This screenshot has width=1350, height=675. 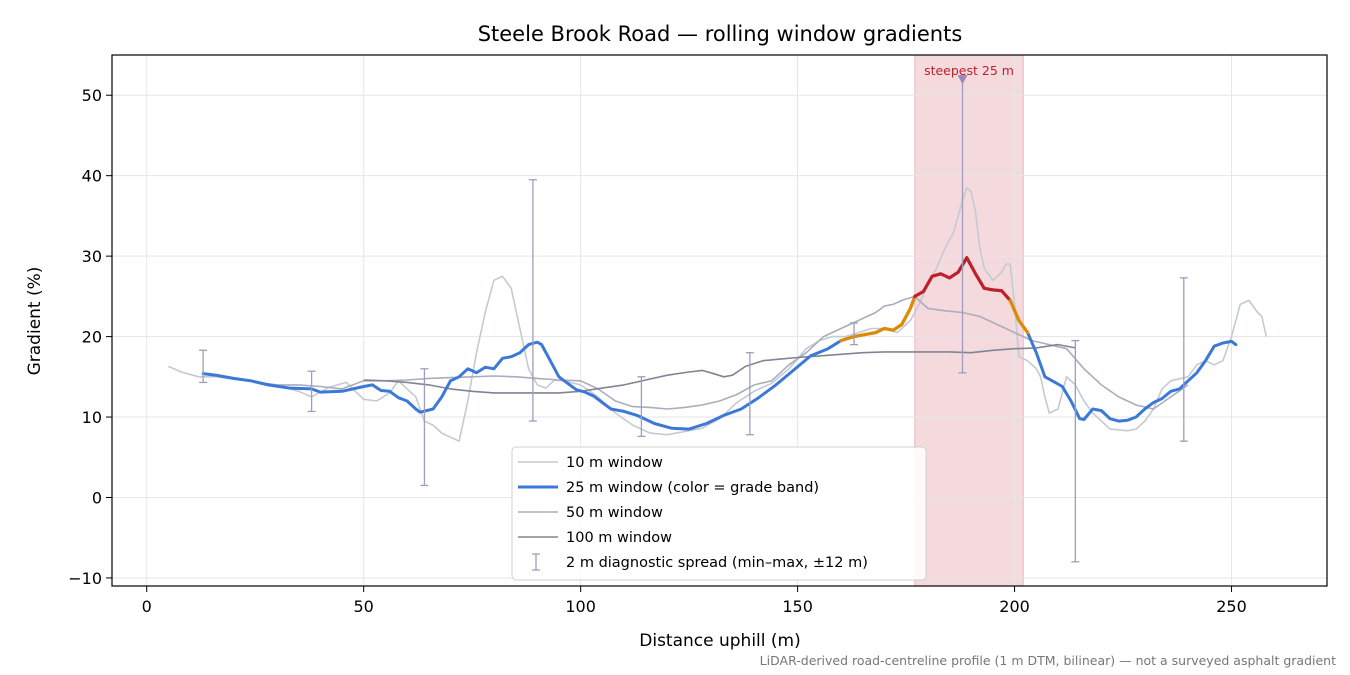 I want to click on legend-label: 10 m window, so click(x=614, y=463).